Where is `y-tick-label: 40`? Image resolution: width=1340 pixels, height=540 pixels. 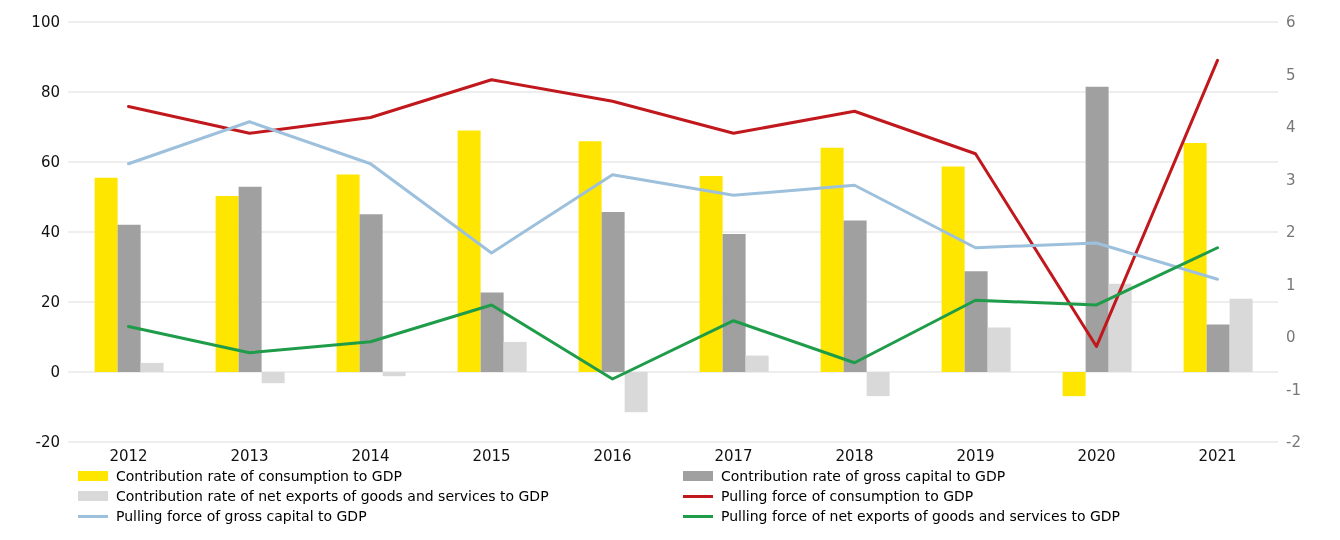 y-tick-label: 40 is located at coordinates (50, 232).